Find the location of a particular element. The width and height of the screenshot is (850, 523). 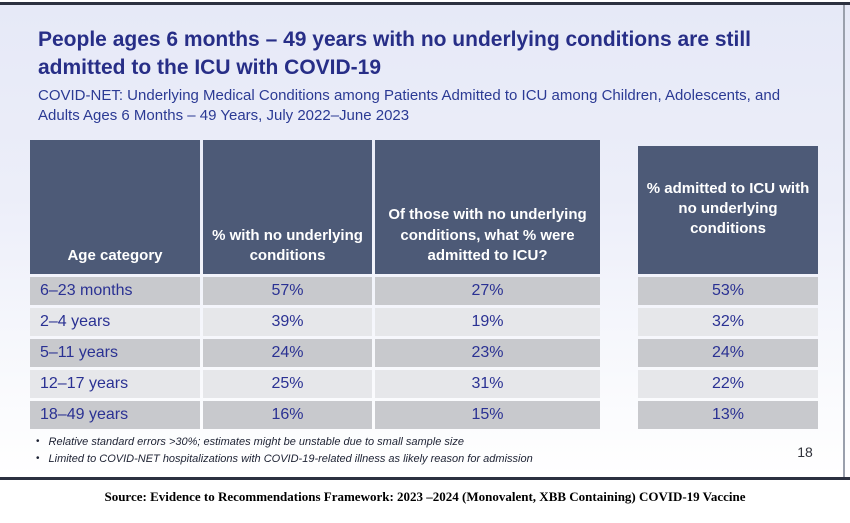

side-table-value: 13% is located at coordinates (728, 415).